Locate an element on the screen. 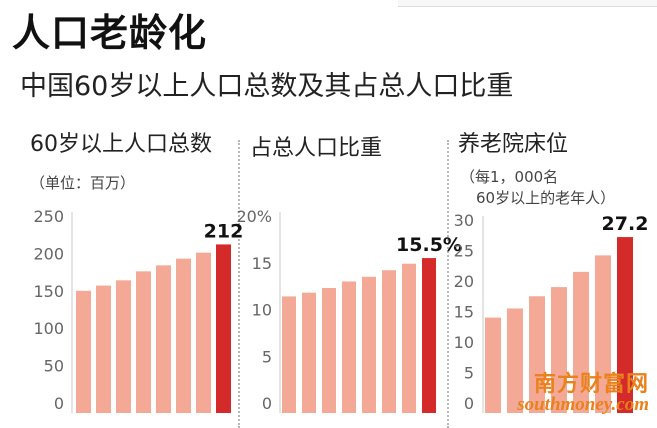 This screenshot has height=428, width=657. panel-unit-beds-line1: （每1，000名 is located at coordinates (509, 177).